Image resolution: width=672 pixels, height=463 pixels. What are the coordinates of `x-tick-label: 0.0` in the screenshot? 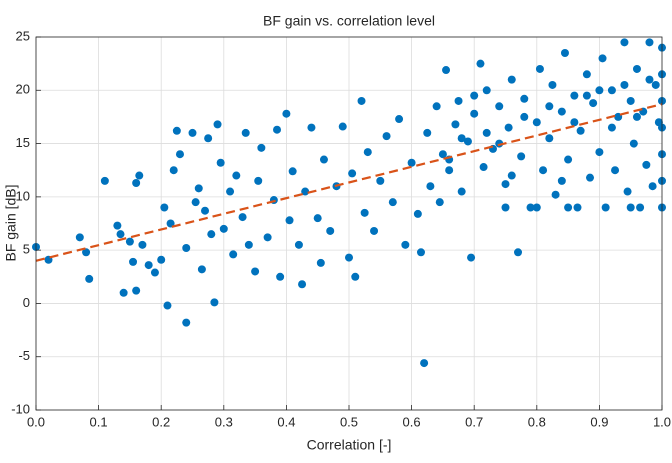 It's located at (36, 421).